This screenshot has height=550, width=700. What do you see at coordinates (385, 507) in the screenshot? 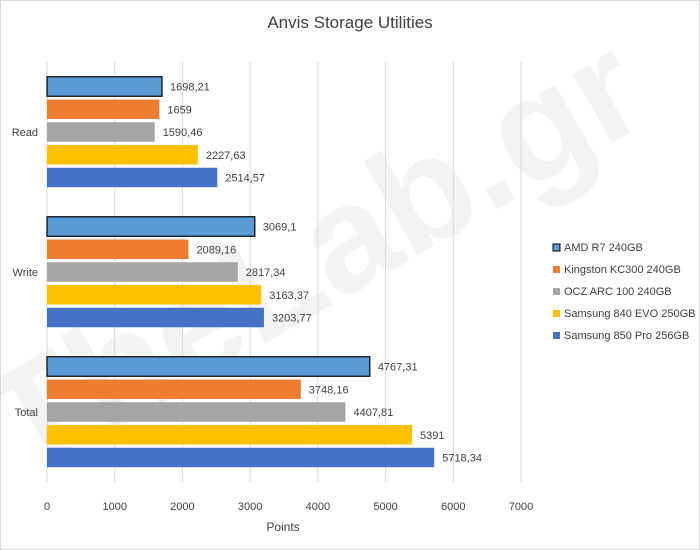
I see `x-tick-label: 5000` at bounding box center [385, 507].